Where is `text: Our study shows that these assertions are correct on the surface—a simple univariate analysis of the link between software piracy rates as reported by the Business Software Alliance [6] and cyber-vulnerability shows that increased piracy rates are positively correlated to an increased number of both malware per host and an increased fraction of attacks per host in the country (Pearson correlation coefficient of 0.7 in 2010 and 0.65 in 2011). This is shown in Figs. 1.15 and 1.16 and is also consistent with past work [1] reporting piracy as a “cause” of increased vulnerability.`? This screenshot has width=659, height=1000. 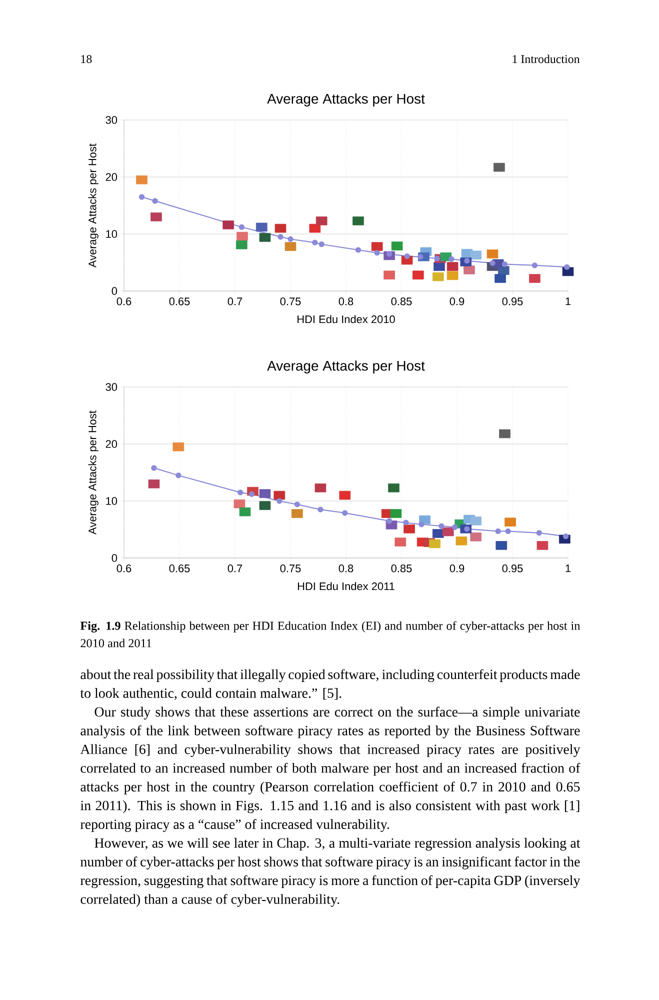
text: Our study shows that these assertions are correct on the surface—a simple univariate analysis of the link between software piracy rates as reported by the Business Software Alliance [6] and cyber-vulnerability shows that increased piracy rates are positively correlated to an increased number of both malware per host and an increased fraction of attacks per host in the country (Pearson correlation coefficient of 0.7 in 2010 and 0.65 in 2011). This is shown in Figs. 1.15 and 1.16 and is also consistent with past work [1] reporting piracy as a “cause” of increased vulnerability. is located at coordinates (330, 769).